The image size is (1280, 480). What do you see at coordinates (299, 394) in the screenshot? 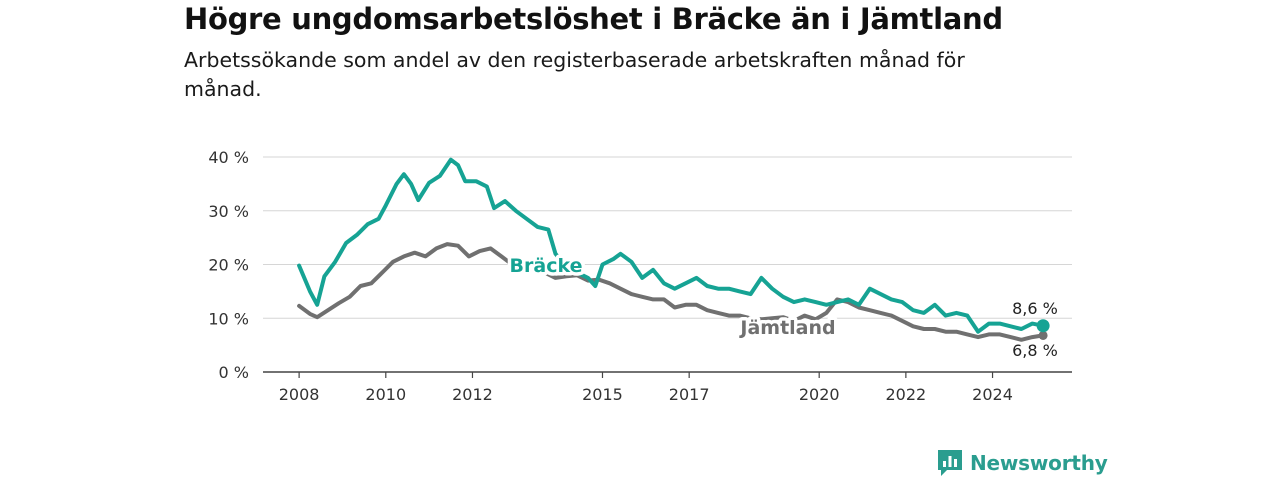
I see `x-tick-label: 2008` at bounding box center [299, 394].